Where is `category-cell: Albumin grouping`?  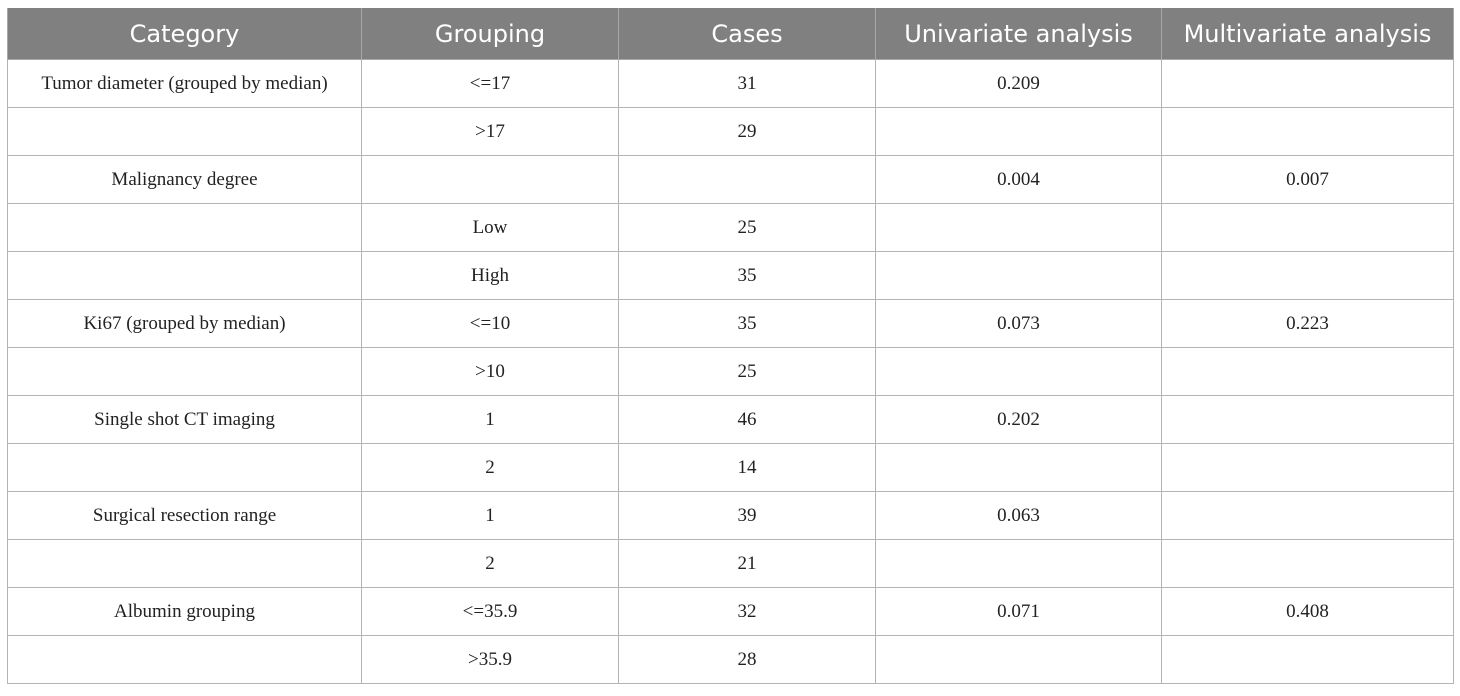 category-cell: Albumin grouping is located at coordinates (184, 611).